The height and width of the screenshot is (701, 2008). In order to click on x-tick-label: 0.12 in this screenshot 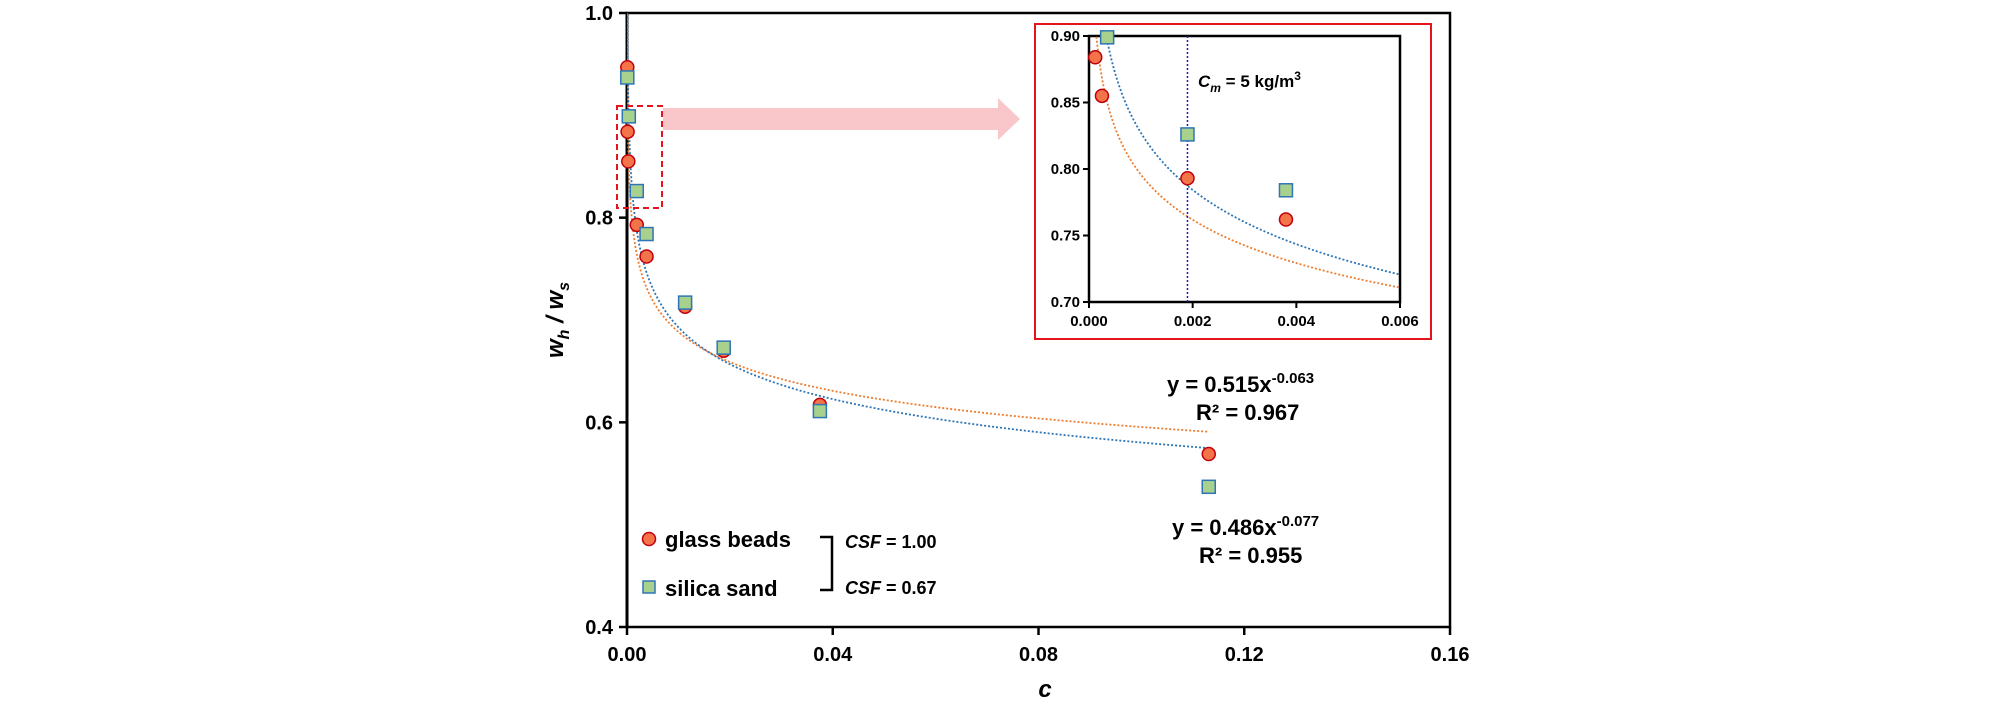, I will do `click(1244, 655)`.